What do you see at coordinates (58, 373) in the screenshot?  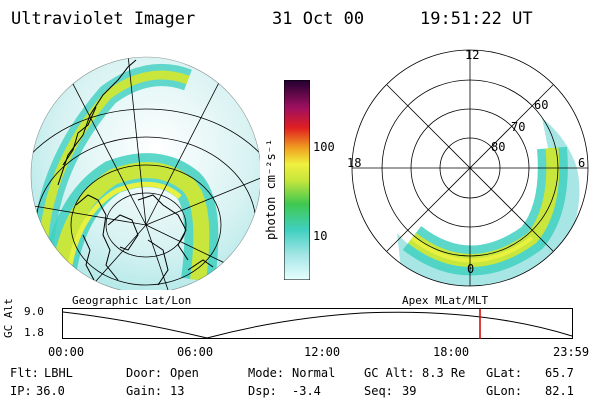 I see `footer-filter-value: LBHL` at bounding box center [58, 373].